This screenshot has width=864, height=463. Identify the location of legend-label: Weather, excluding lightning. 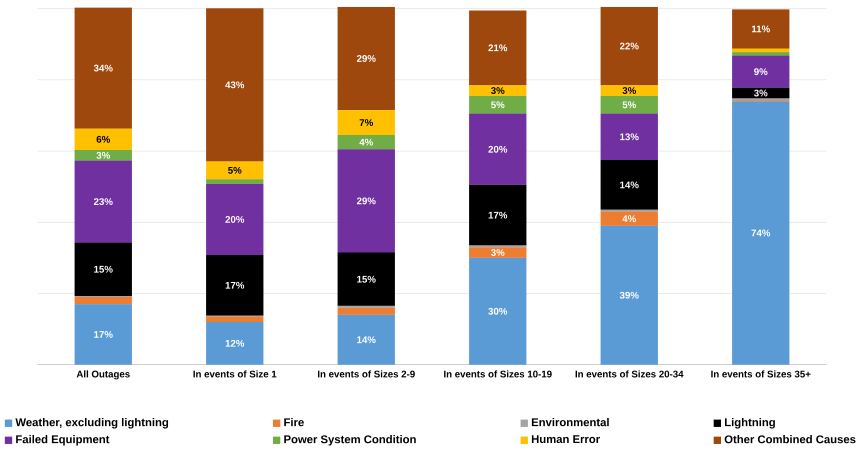
(91, 423).